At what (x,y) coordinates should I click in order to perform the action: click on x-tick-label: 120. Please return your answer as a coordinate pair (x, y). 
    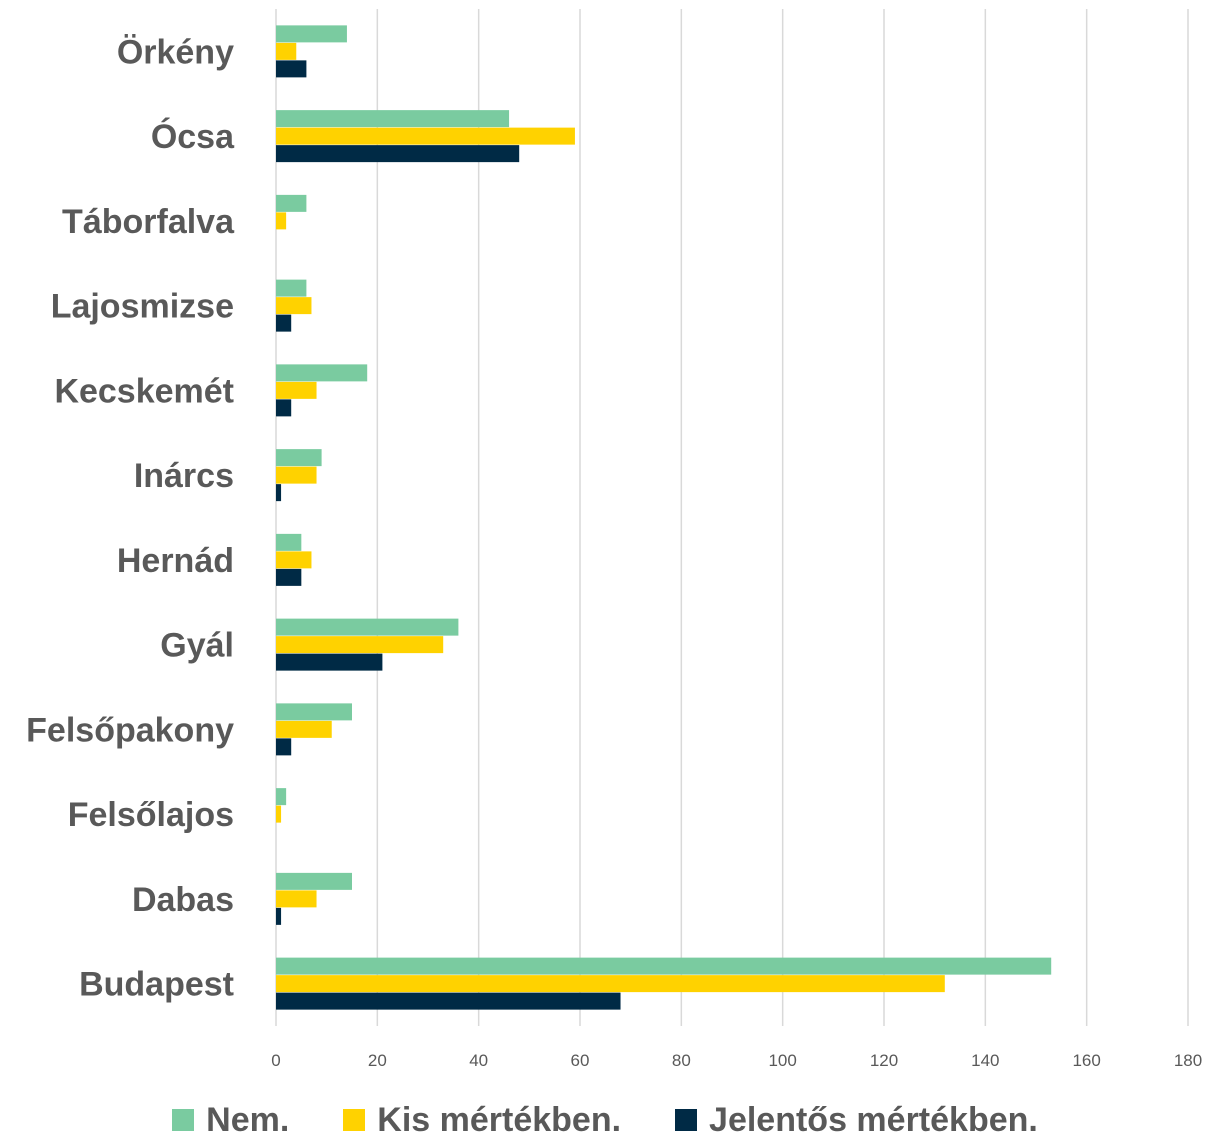
    Looking at the image, I should click on (884, 1060).